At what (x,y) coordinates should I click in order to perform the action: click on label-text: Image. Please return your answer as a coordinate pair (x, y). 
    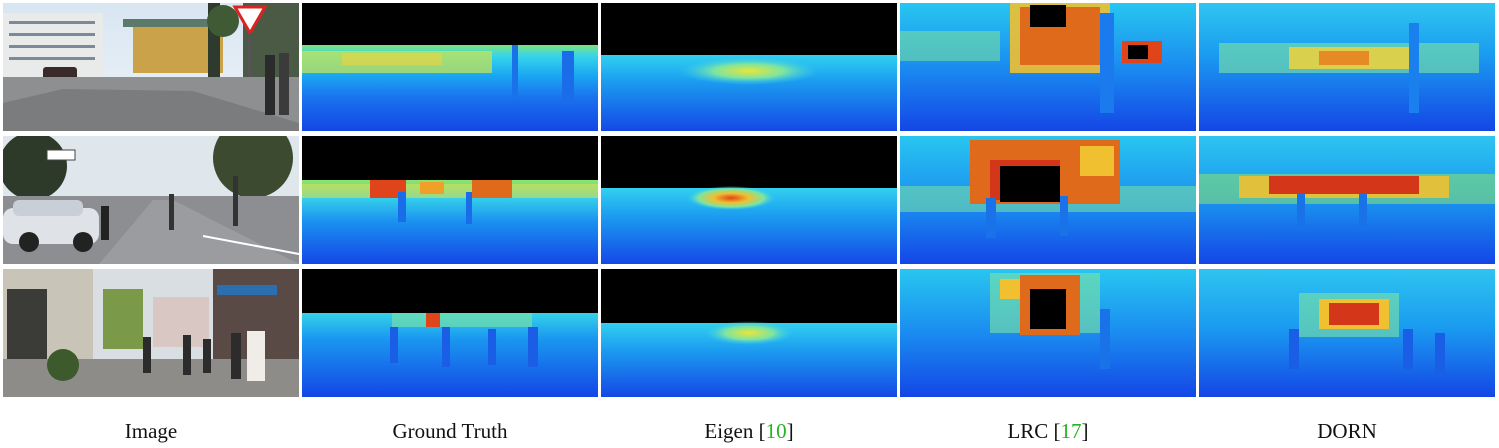
    Looking at the image, I should click on (151, 431).